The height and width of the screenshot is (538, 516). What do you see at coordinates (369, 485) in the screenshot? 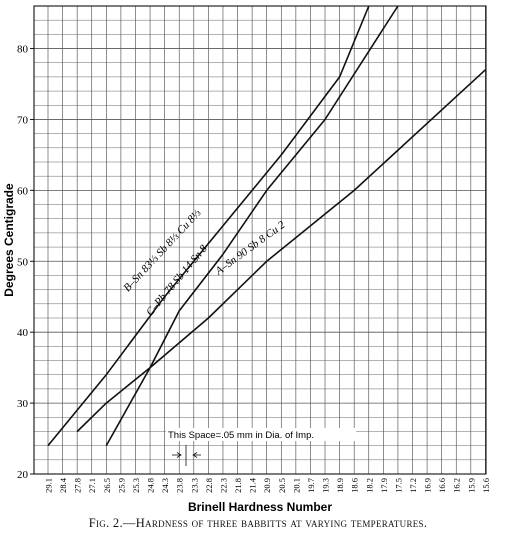
I see `x-tick-label: 18.2` at bounding box center [369, 485].